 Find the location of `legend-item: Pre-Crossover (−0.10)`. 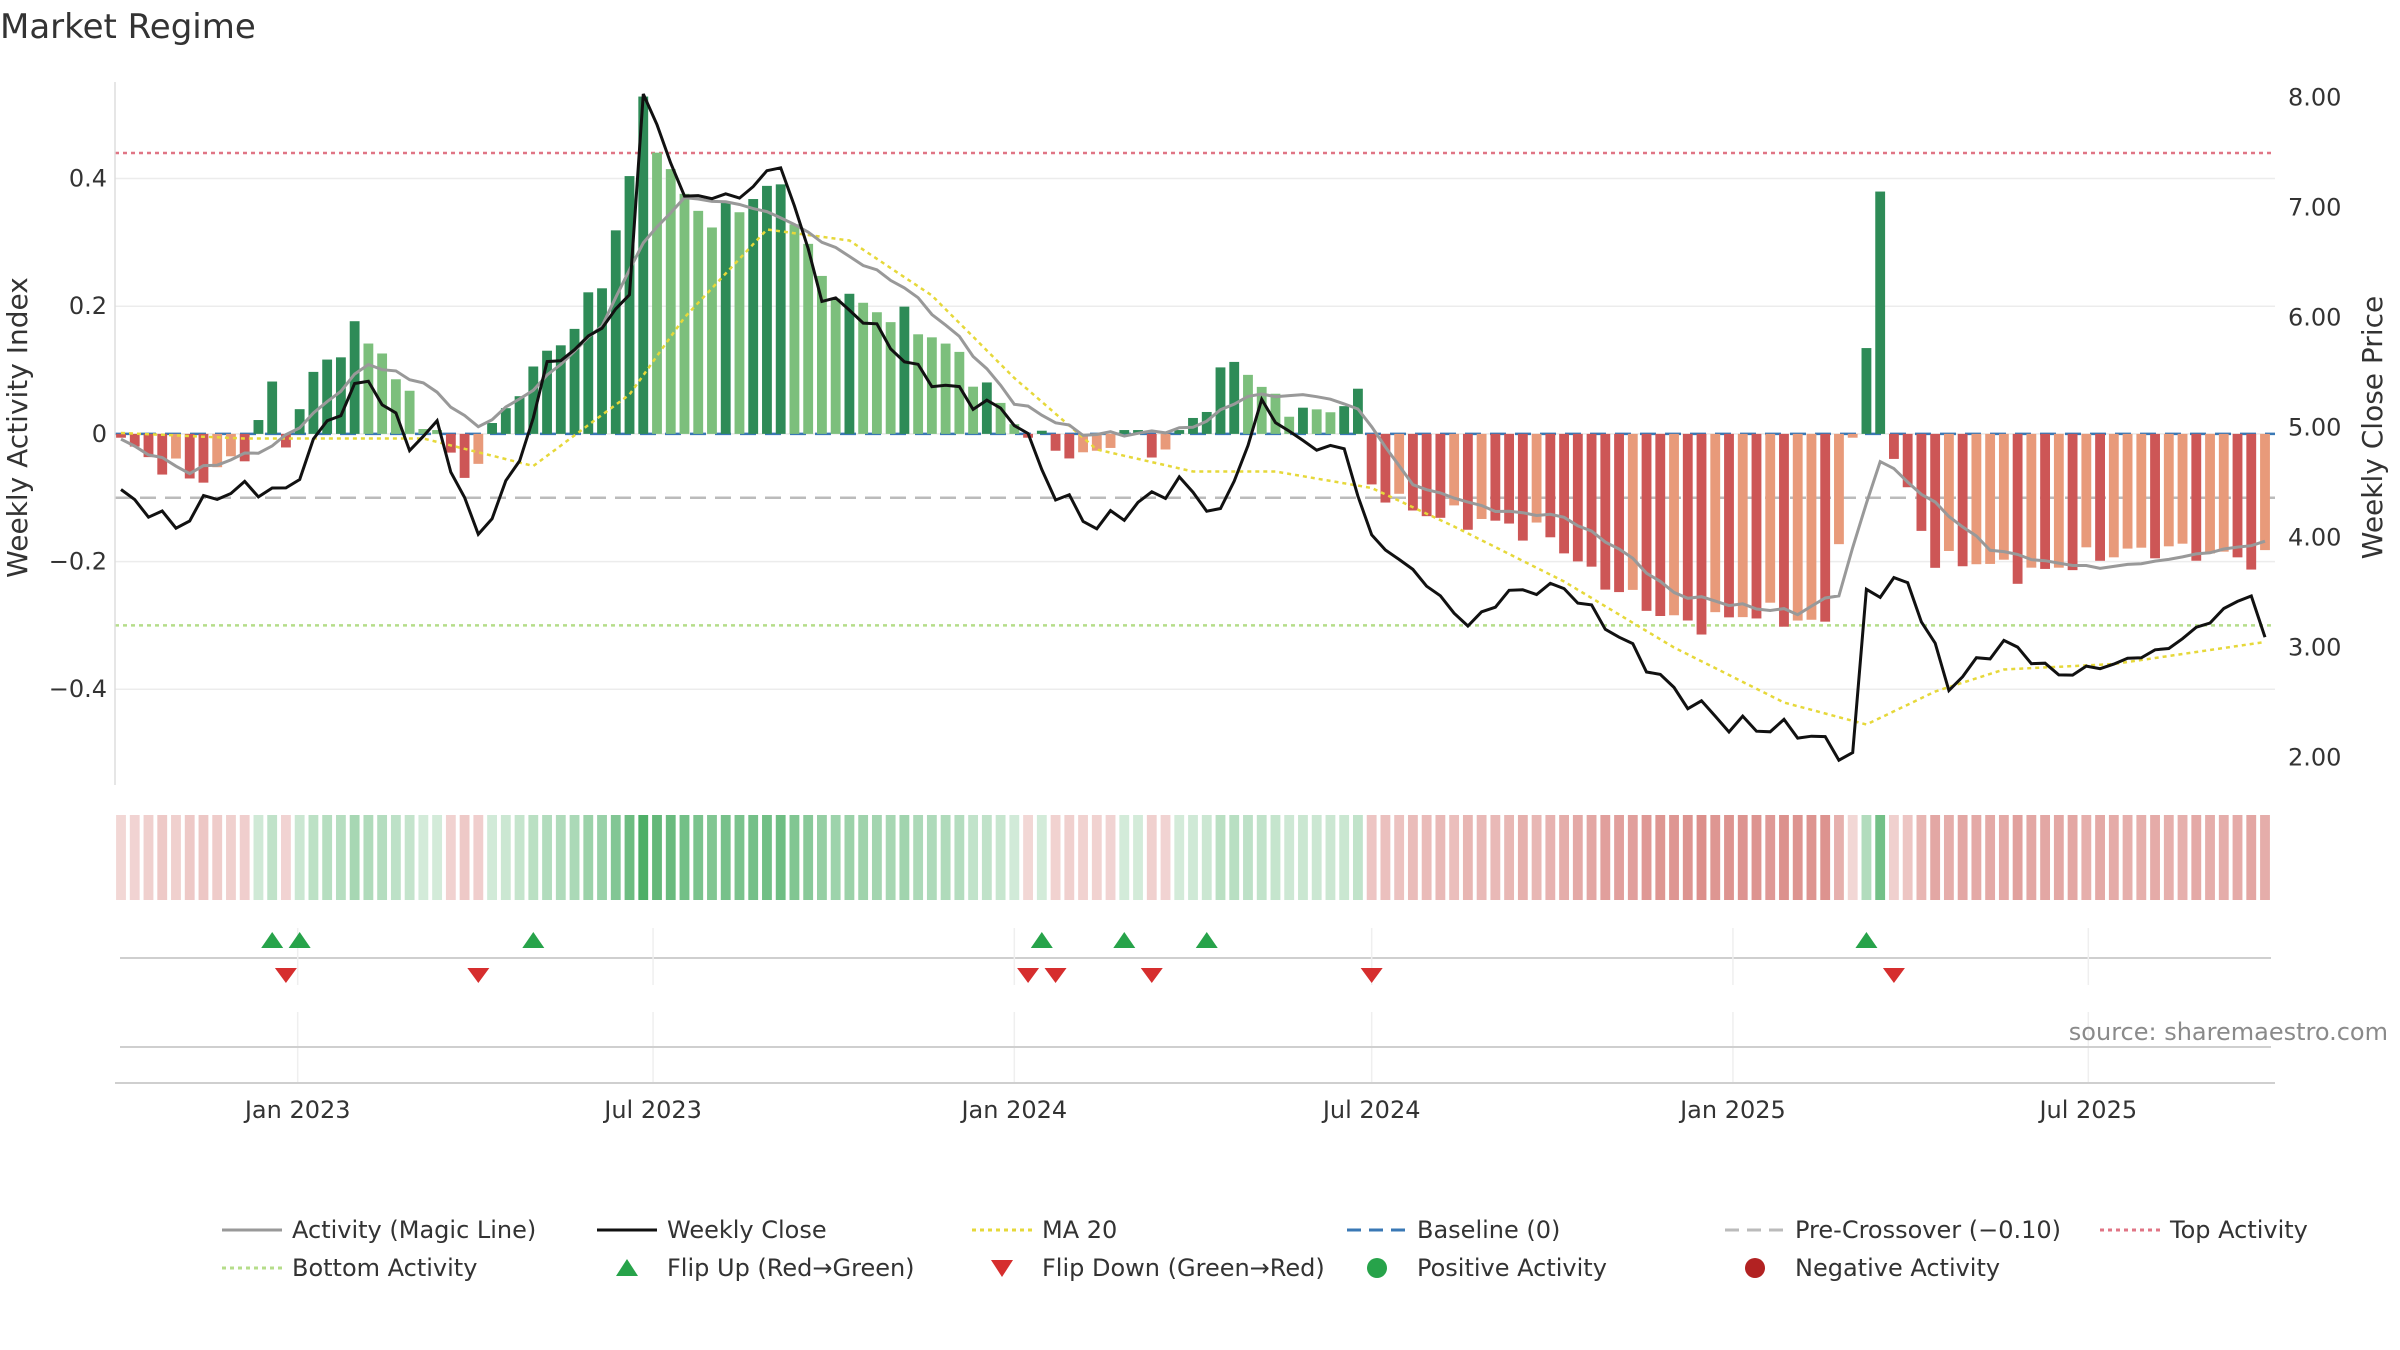

legend-item: Pre-Crossover (−0.10) is located at coordinates (1893, 1230).